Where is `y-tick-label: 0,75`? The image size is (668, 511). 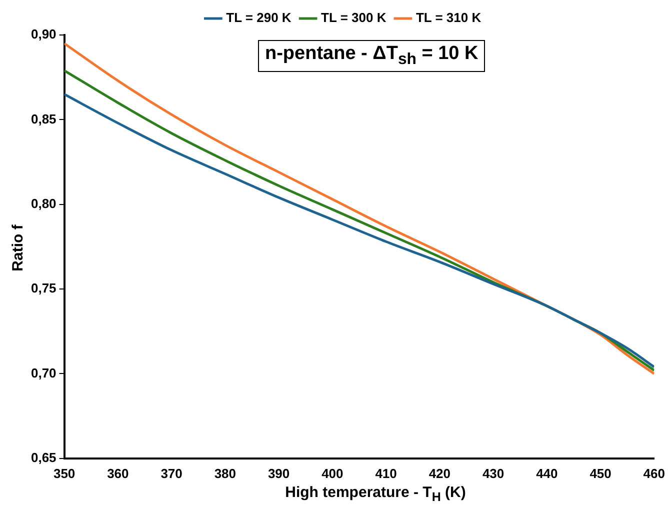 y-tick-label: 0,75 is located at coordinates (43, 288).